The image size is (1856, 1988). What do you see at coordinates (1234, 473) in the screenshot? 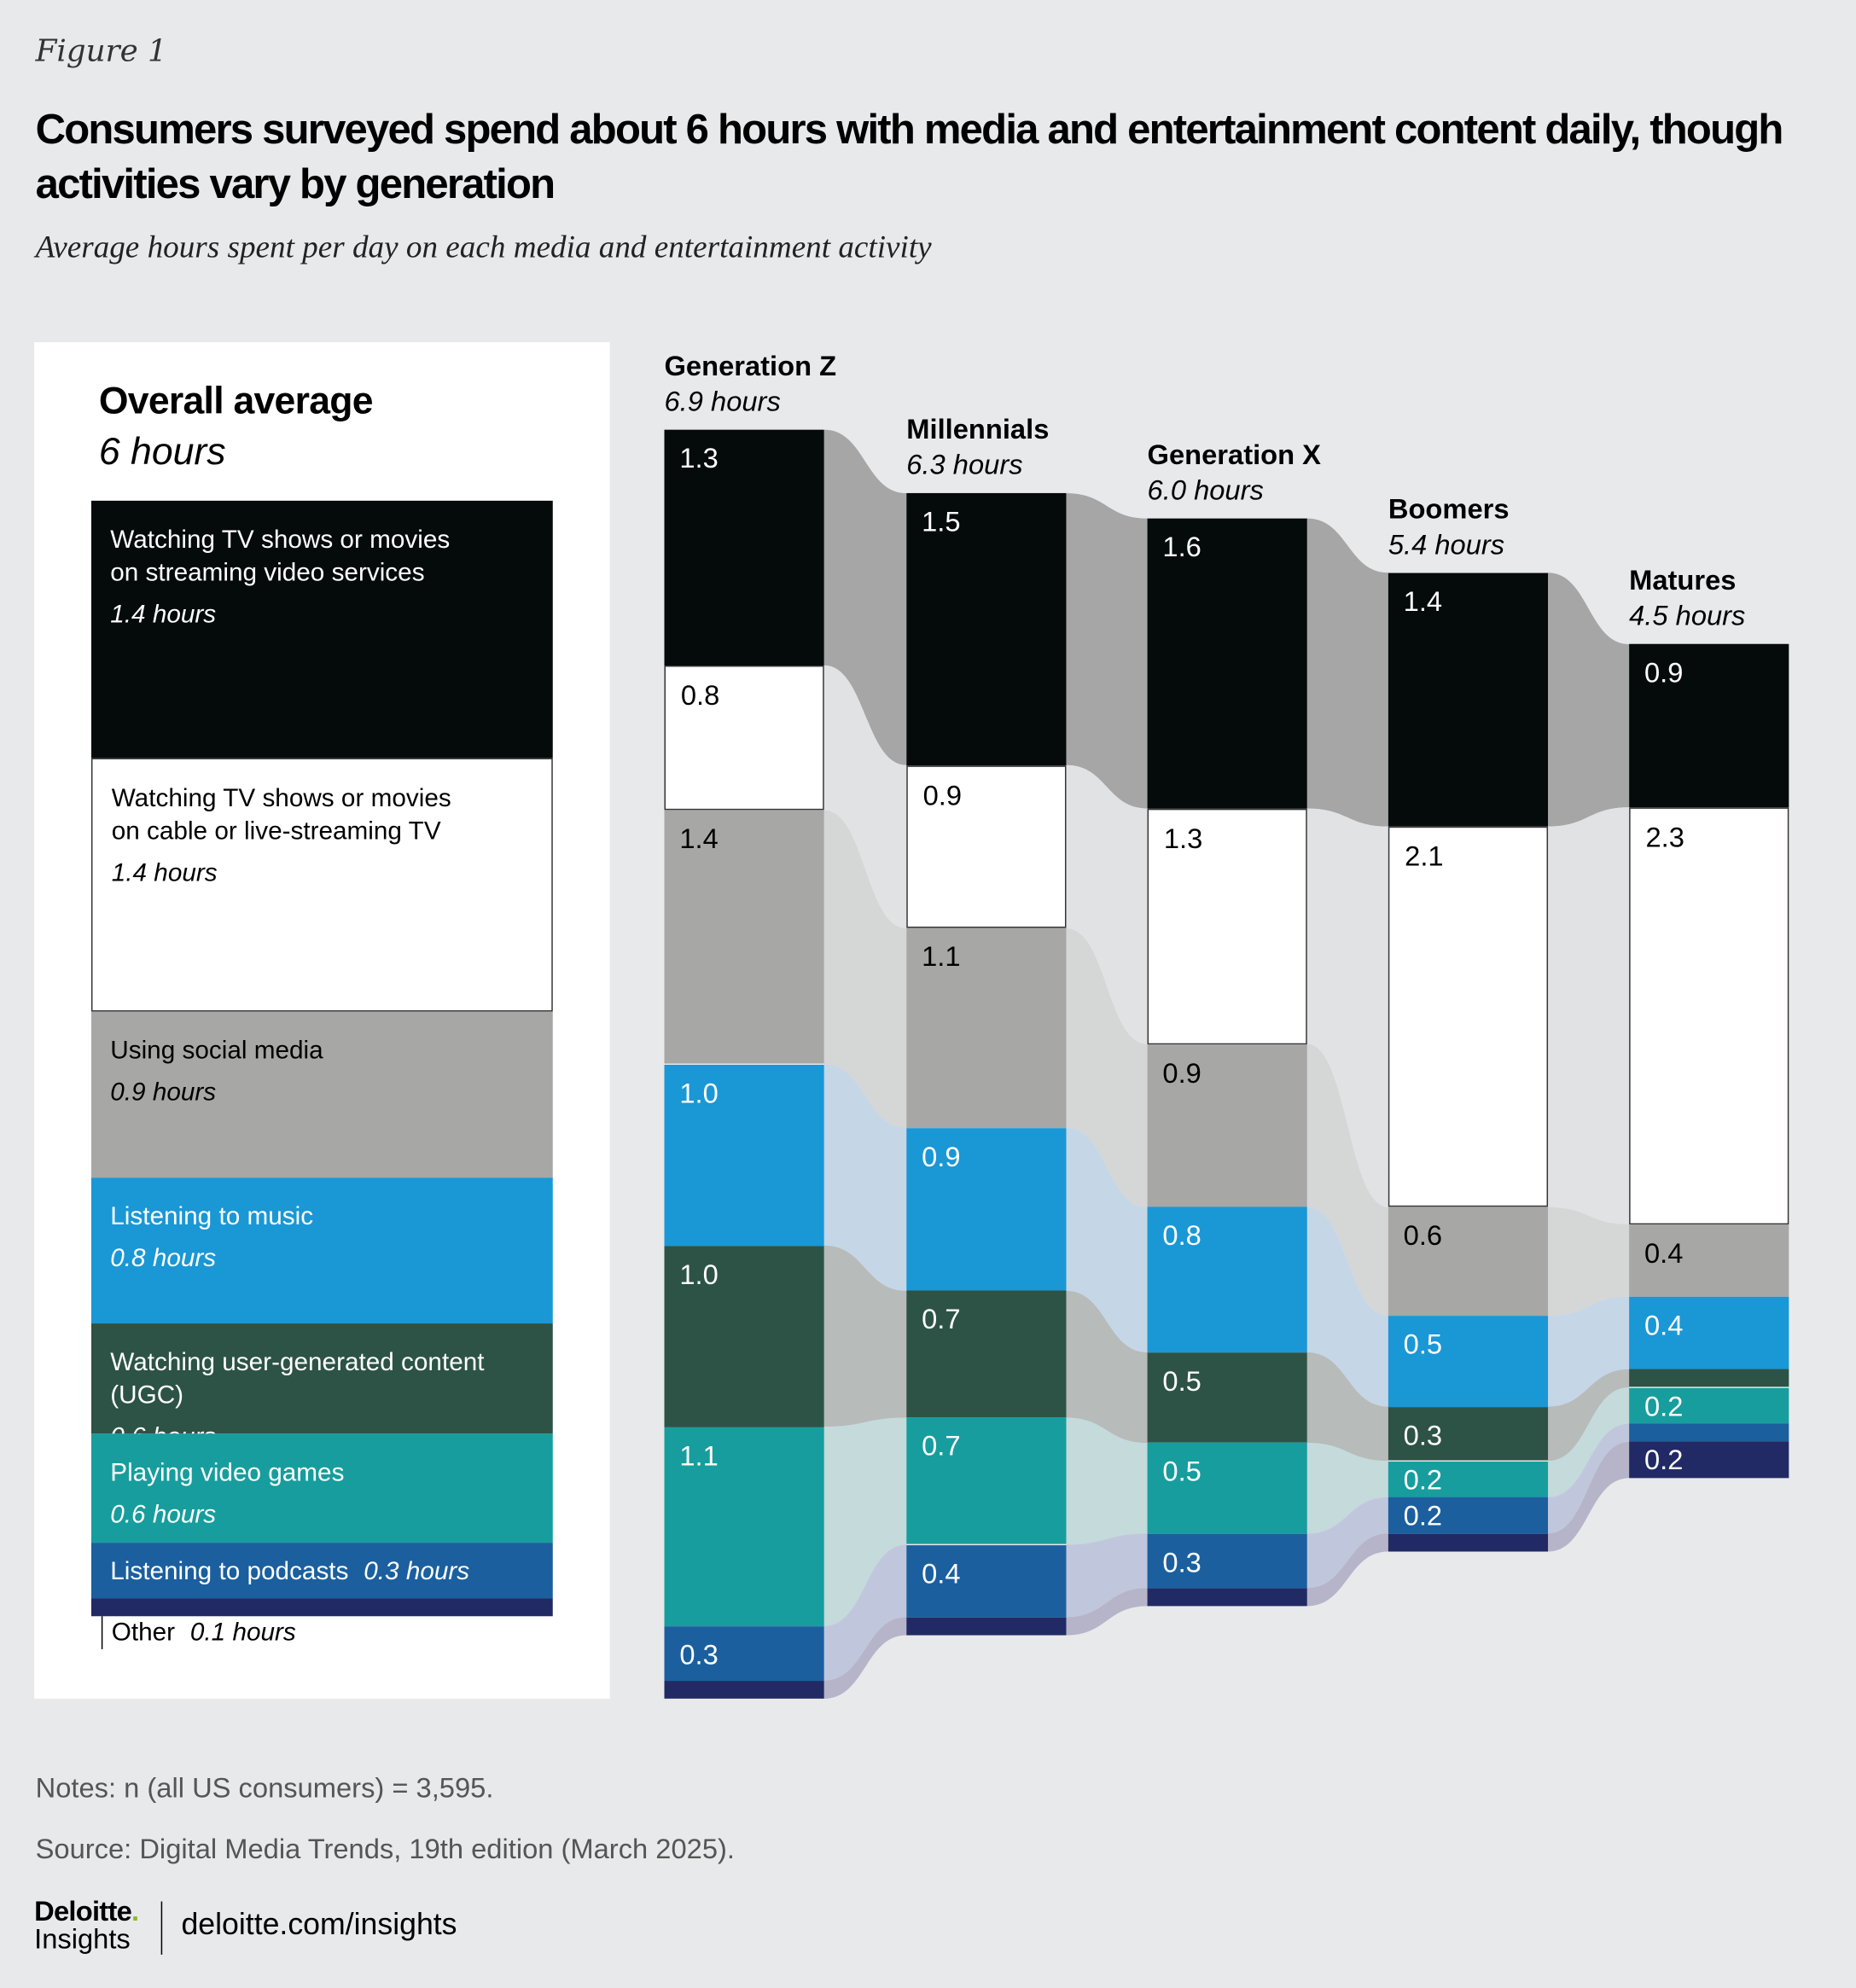
I see `generation-header: Generation X 6.0 hours` at bounding box center [1234, 473].